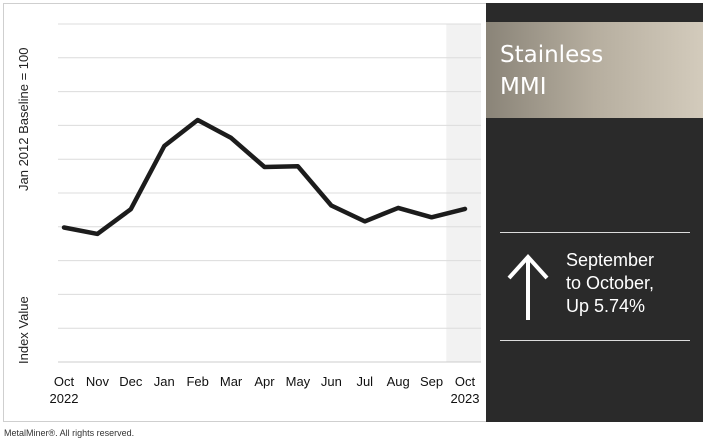  Describe the element at coordinates (594, 70) in the screenshot. I see `title-box: Stainless MMI` at that location.